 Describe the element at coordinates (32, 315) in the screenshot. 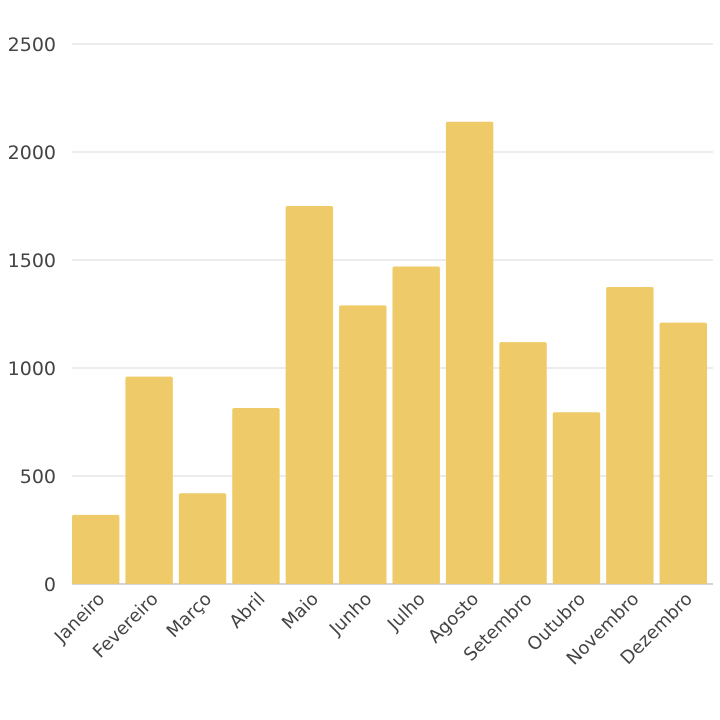

I see `y-axis-tick-labels: 0 500 1000 1500 2000 2500` at that location.